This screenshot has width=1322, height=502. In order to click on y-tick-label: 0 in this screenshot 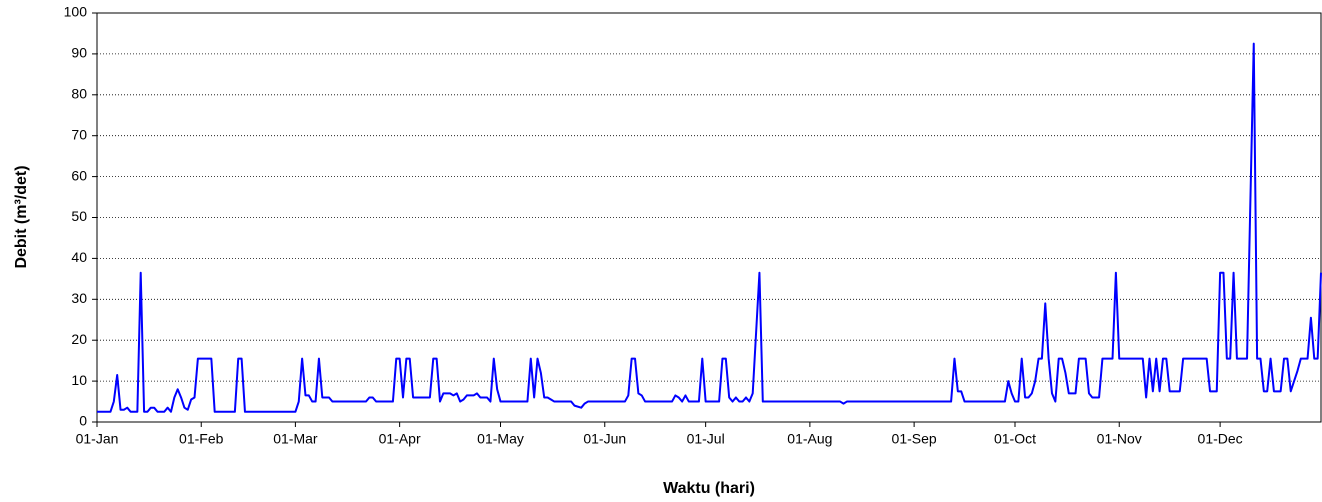, I will do `click(83, 421)`.